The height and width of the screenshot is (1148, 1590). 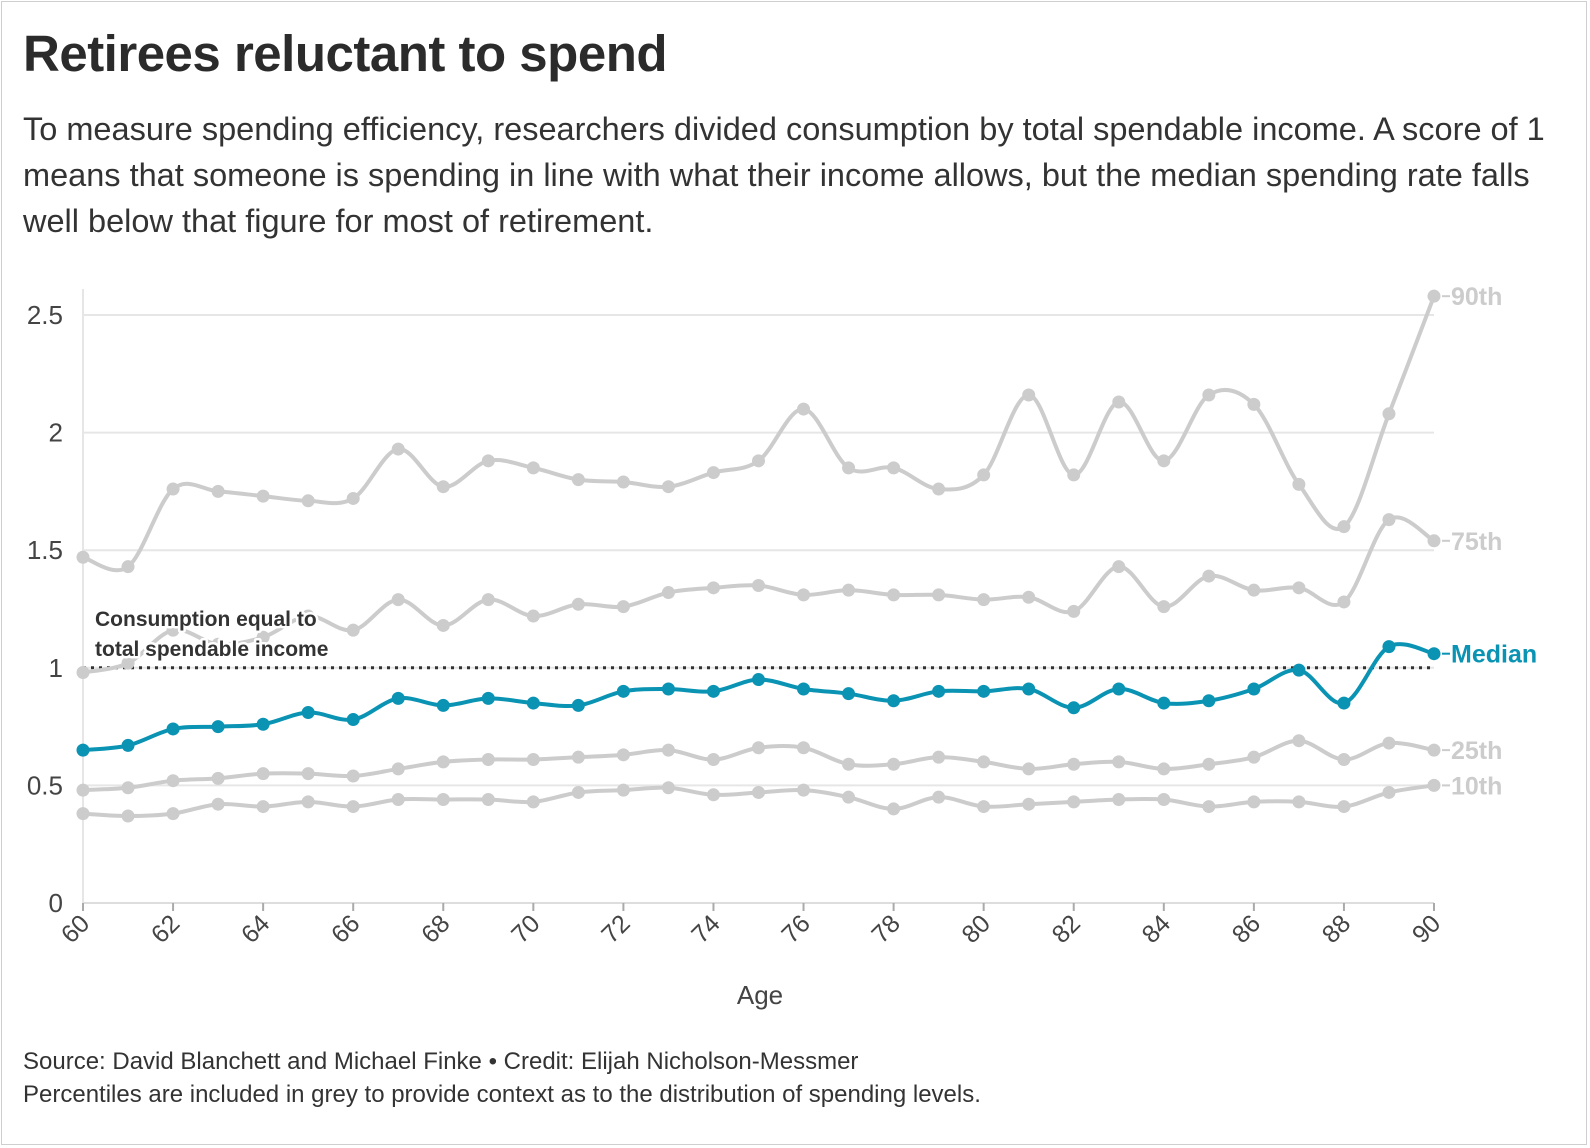 I want to click on y-tick-label: 2, so click(x=56, y=433).